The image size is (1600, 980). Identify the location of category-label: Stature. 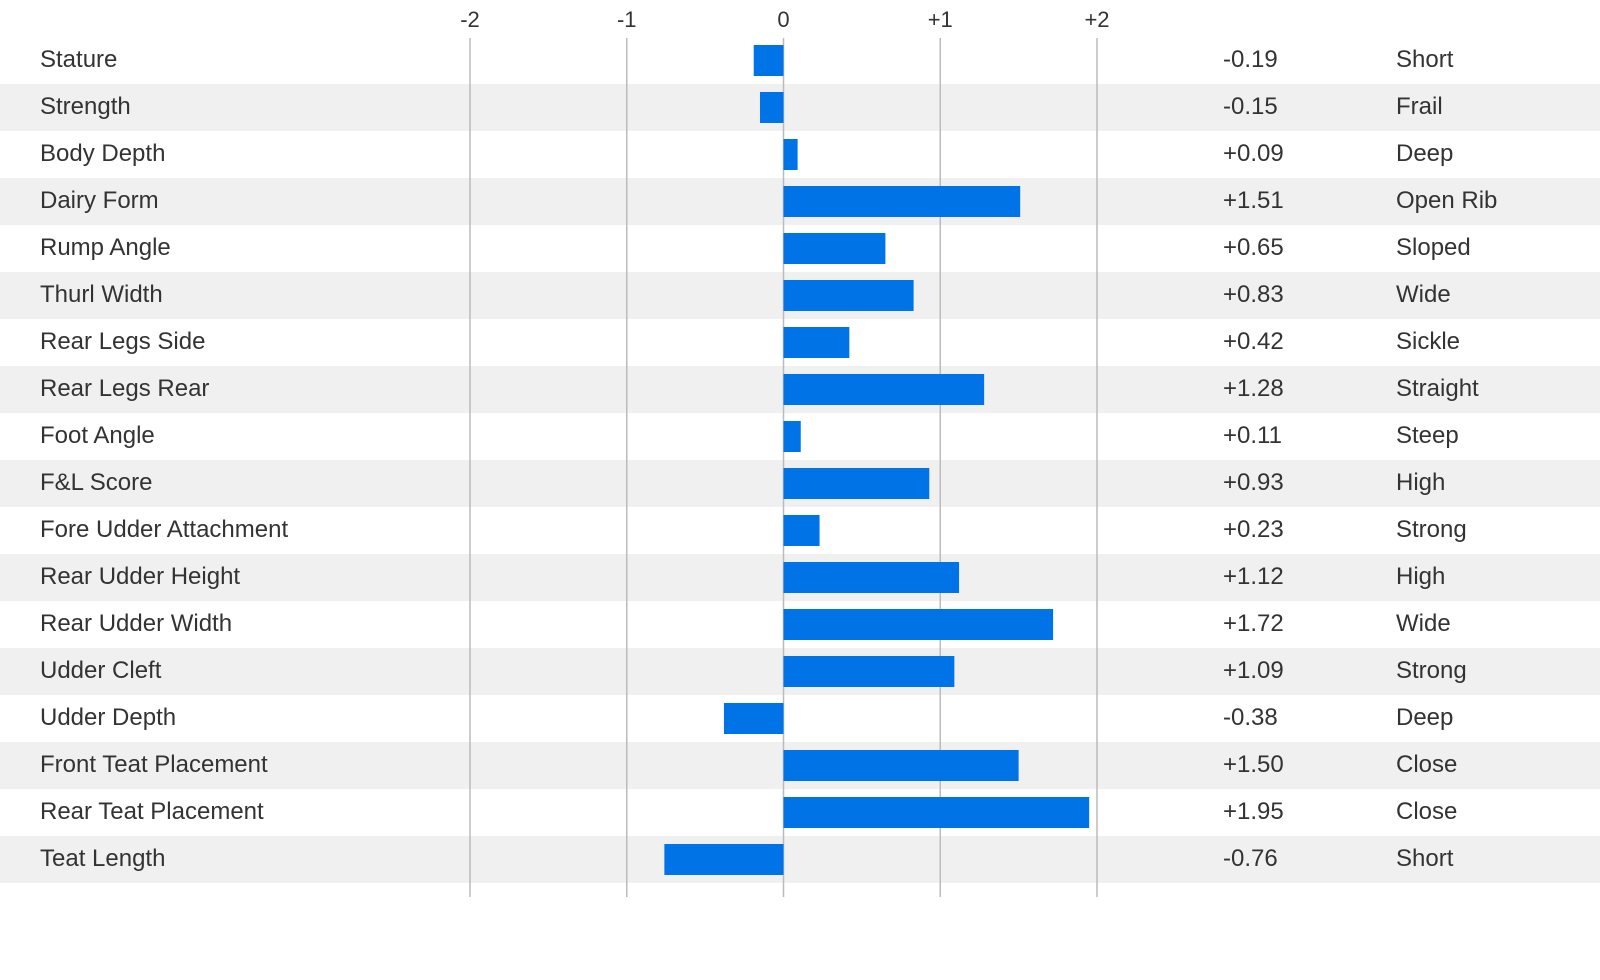
(78, 59).